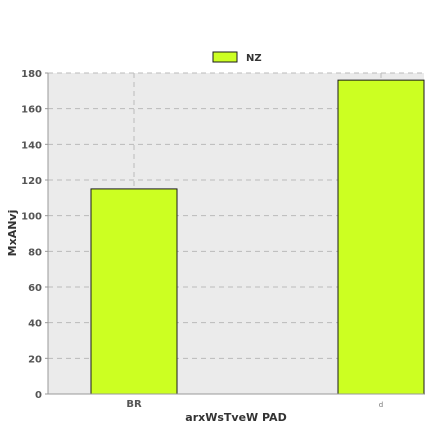 The width and height of the screenshot is (432, 432). I want to click on legend-swatch, so click(225, 57).